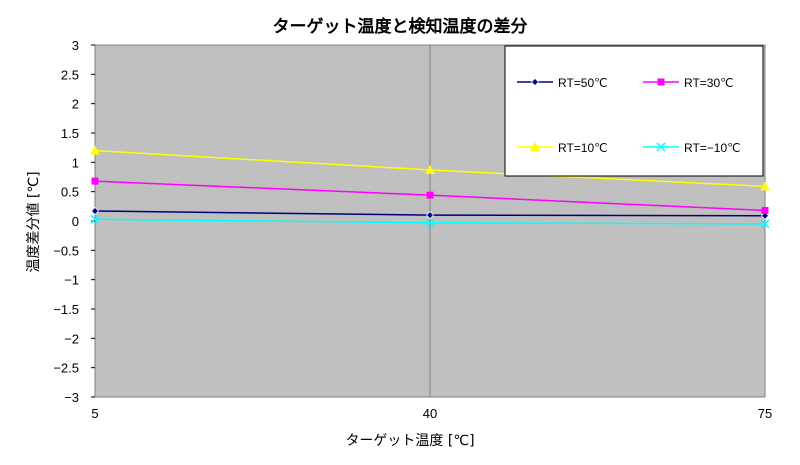  I want to click on y-tick-label: 0, so click(75, 221).